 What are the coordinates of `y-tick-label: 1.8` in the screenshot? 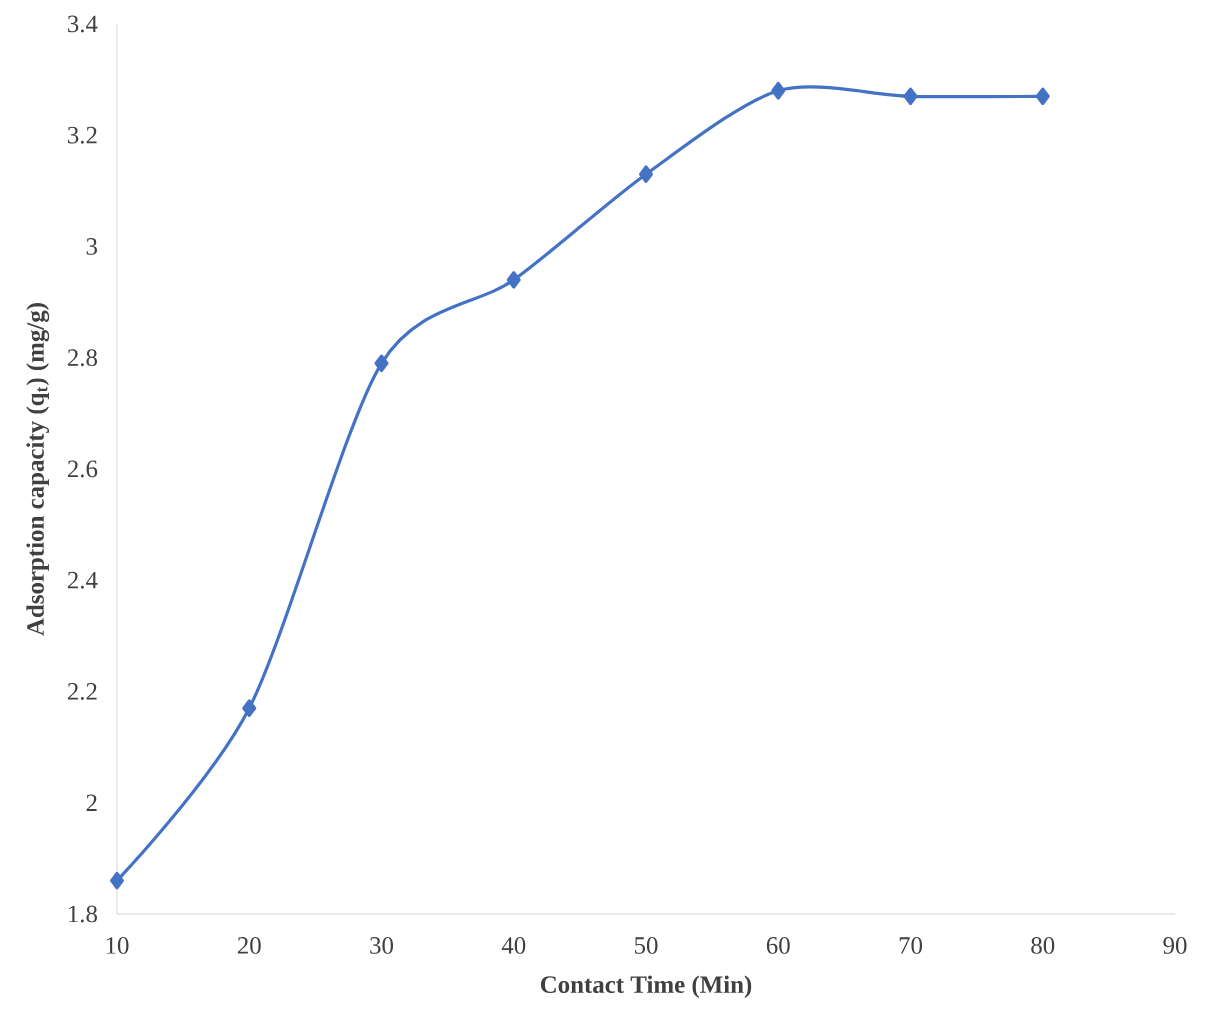 It's located at (83, 914).